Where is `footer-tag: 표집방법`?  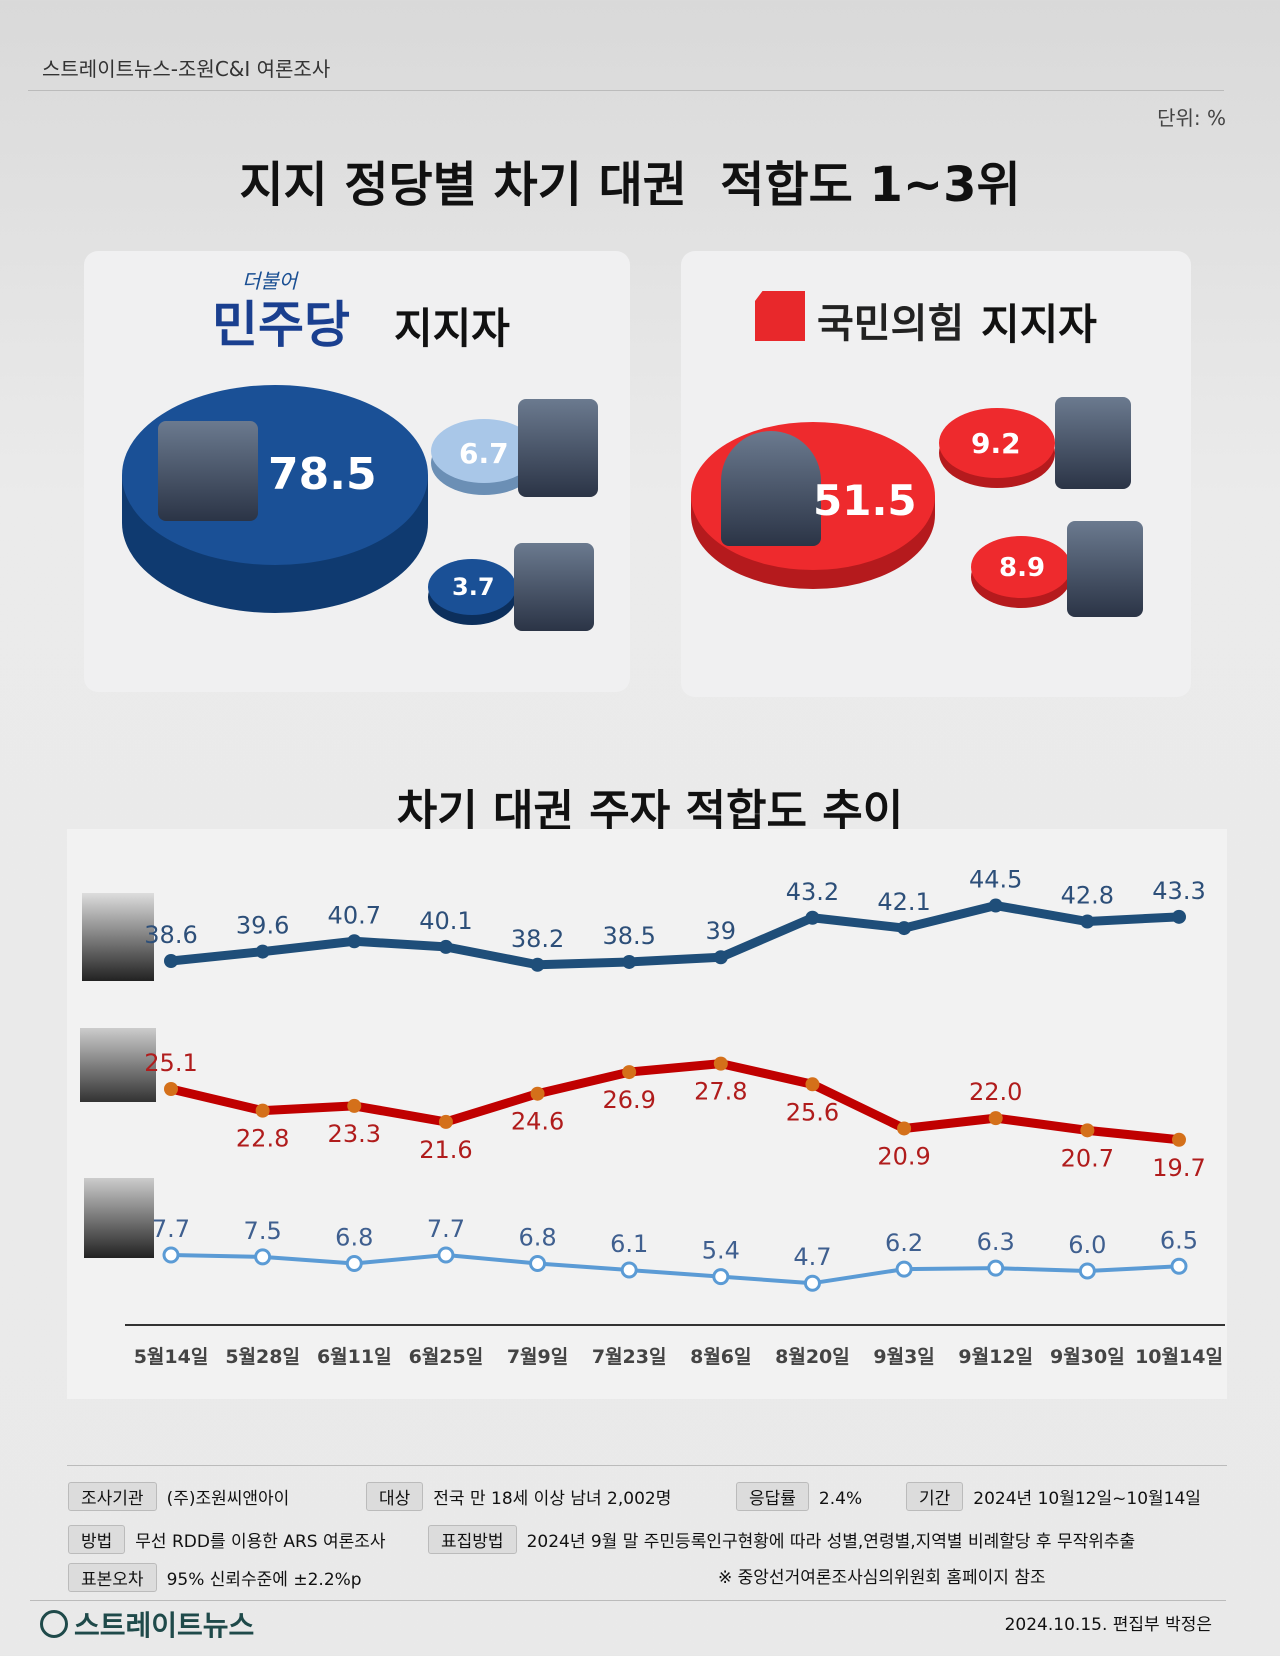 footer-tag: 표집방법 is located at coordinates (472, 1539).